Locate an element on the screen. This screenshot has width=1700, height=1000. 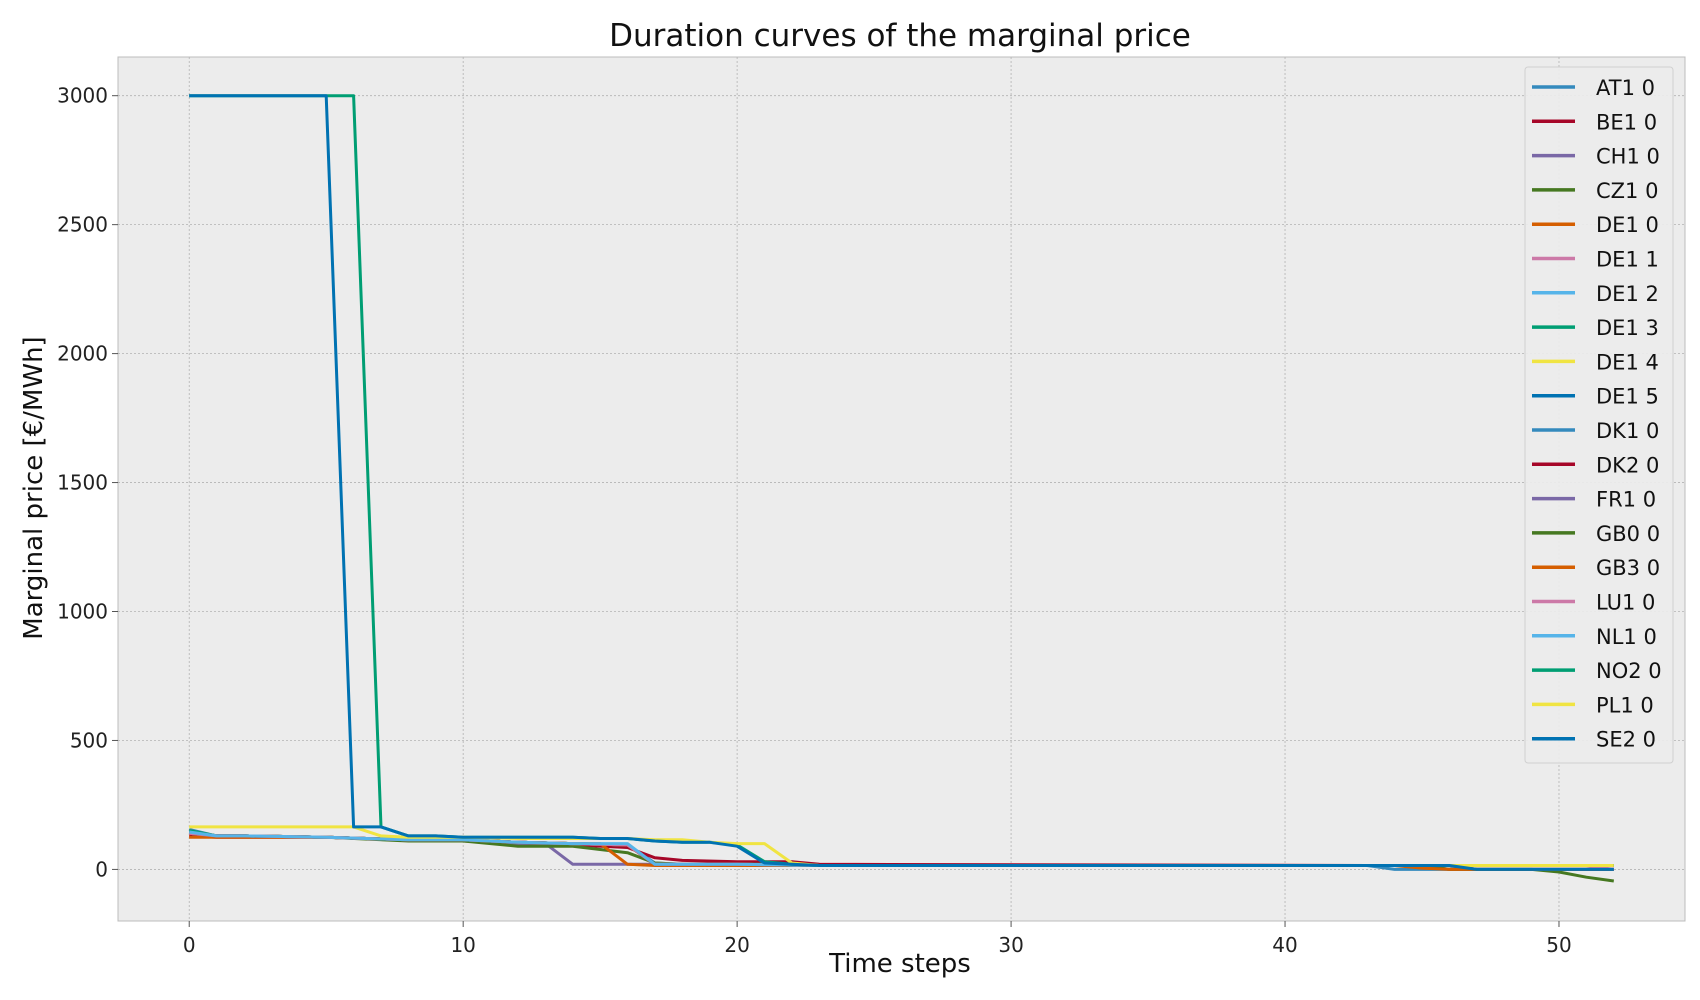
y-tick-label: 500 is located at coordinates (89, 740).